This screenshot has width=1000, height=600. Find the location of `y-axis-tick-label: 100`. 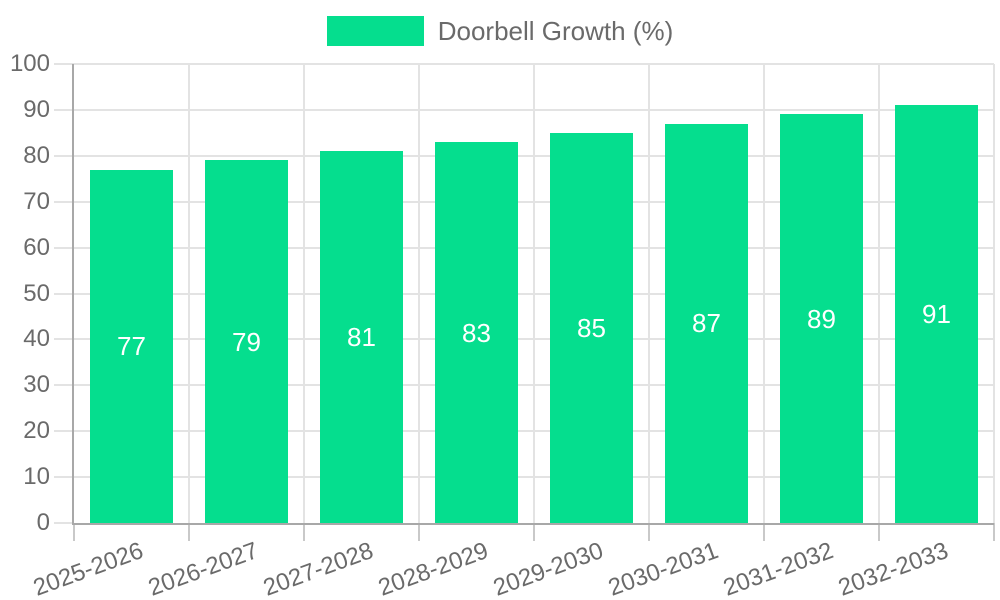

y-axis-tick-label: 100 is located at coordinates (29, 63).